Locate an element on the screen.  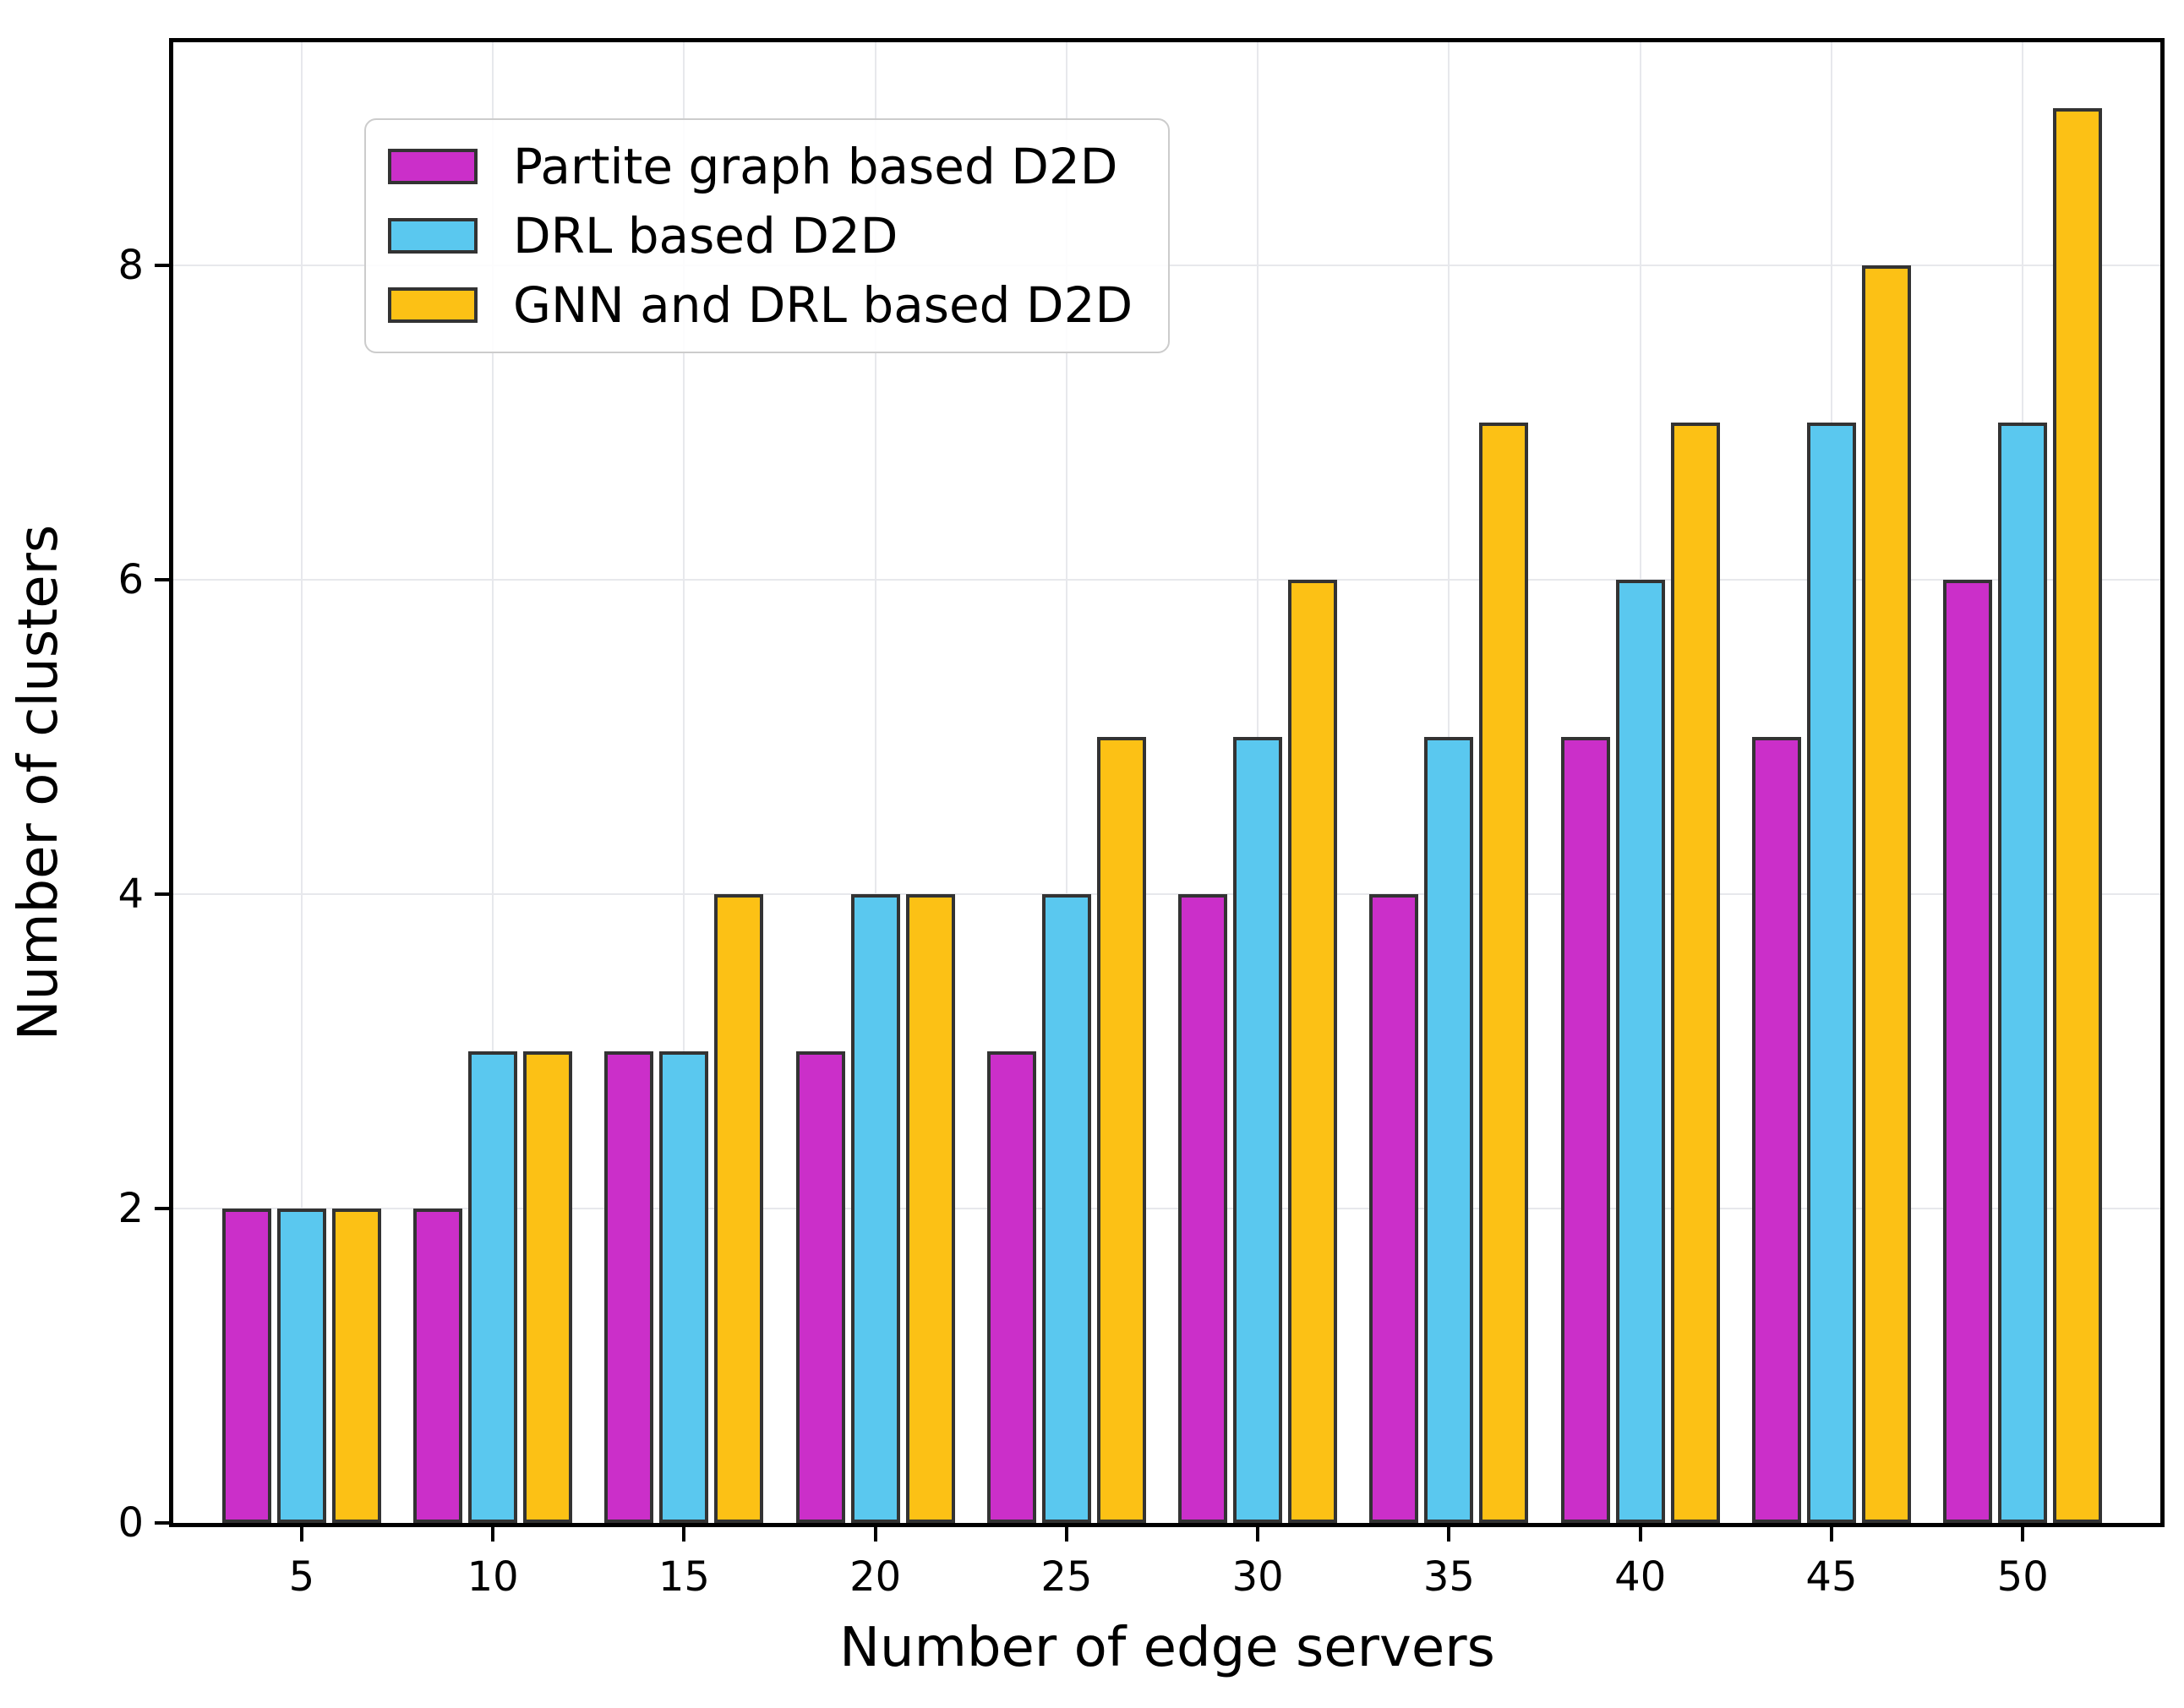
bar-gnn-and-drl-based-d2d-x40 is located at coordinates (1695, 973).